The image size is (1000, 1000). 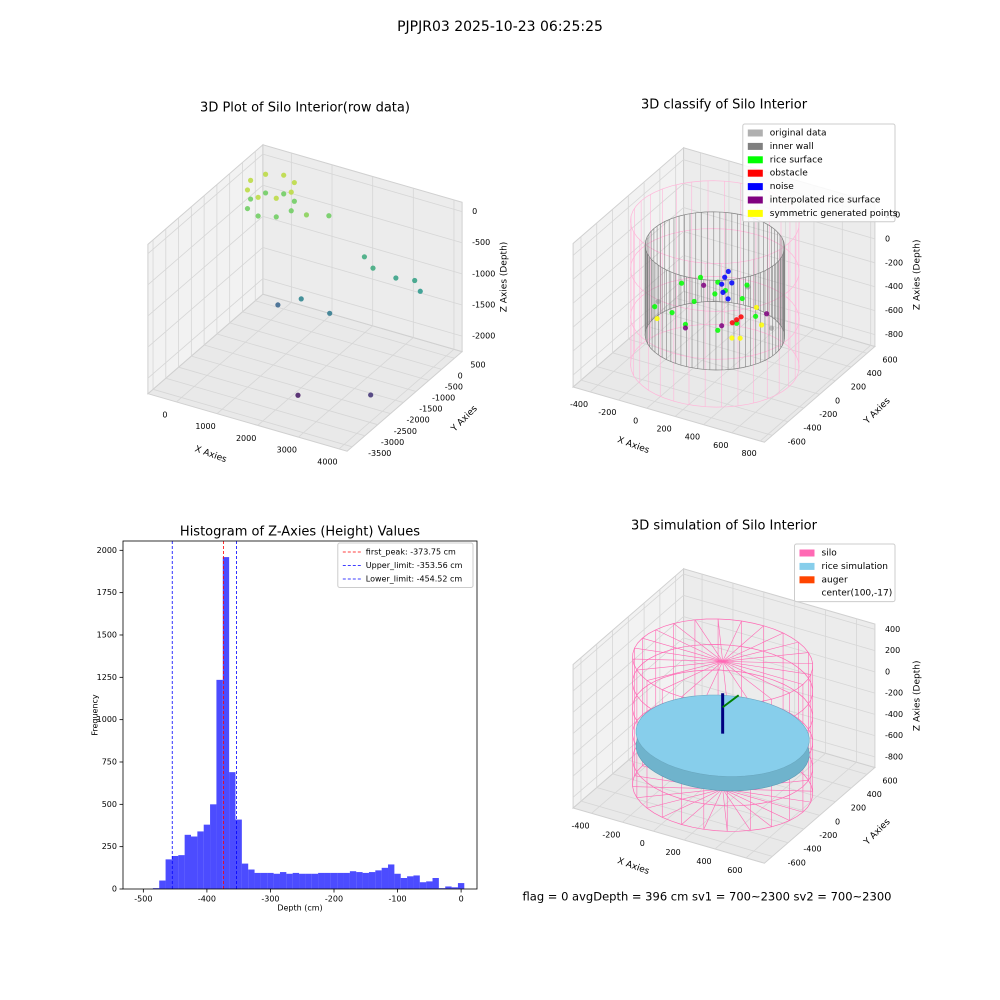 What do you see at coordinates (734, 870) in the screenshot?
I see `x-tick-label: 600` at bounding box center [734, 870].